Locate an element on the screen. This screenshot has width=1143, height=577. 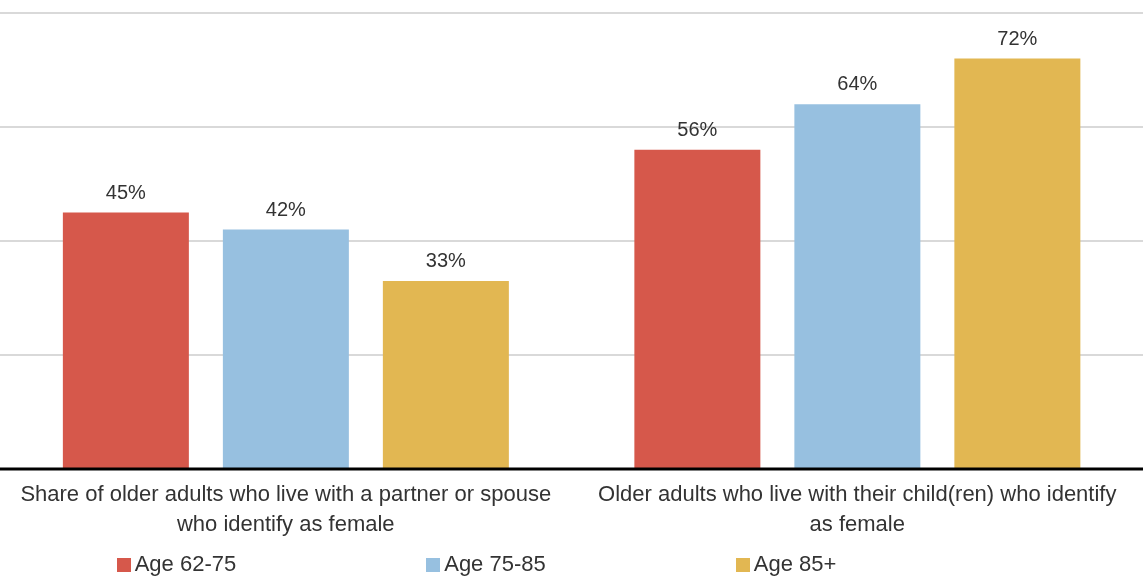
x-tick-label: Older adults who live with their child(ren) who identify as female is located at coordinates (857, 508).